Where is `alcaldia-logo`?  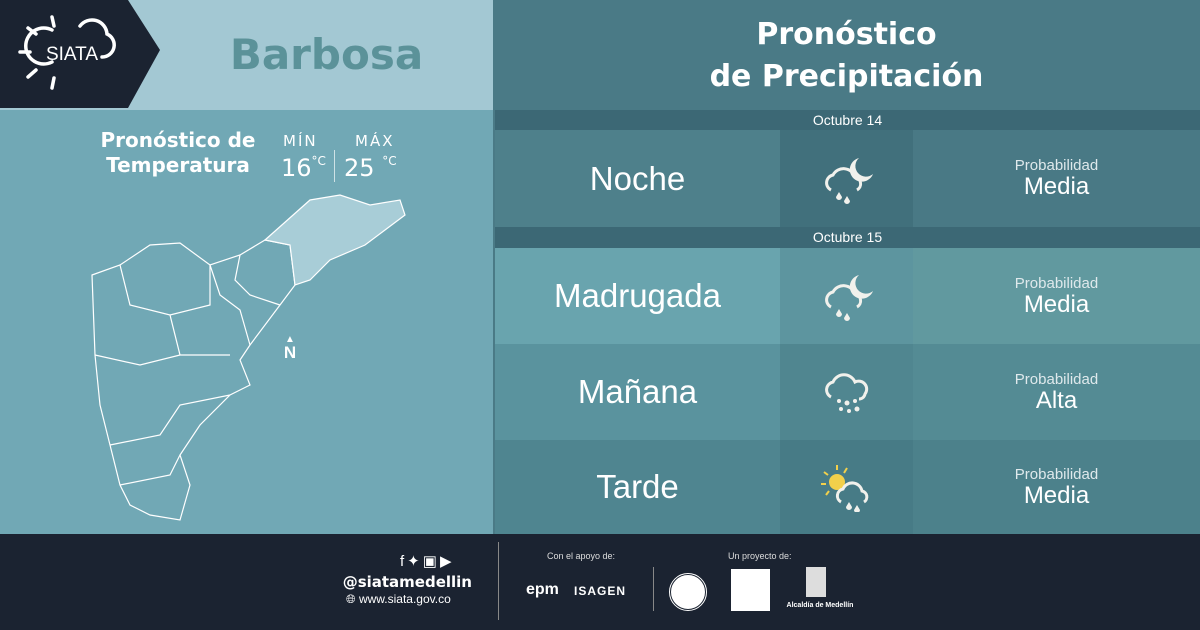
alcaldia-logo is located at coordinates (816, 582).